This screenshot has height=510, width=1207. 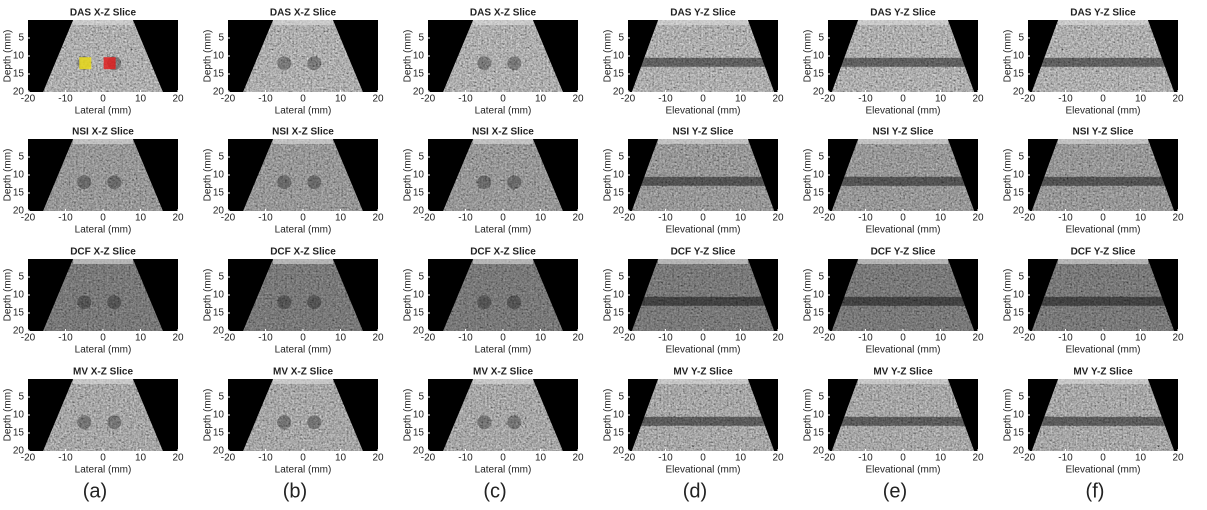 I want to click on x-axis-label: Lateral (mm), so click(x=303, y=470).